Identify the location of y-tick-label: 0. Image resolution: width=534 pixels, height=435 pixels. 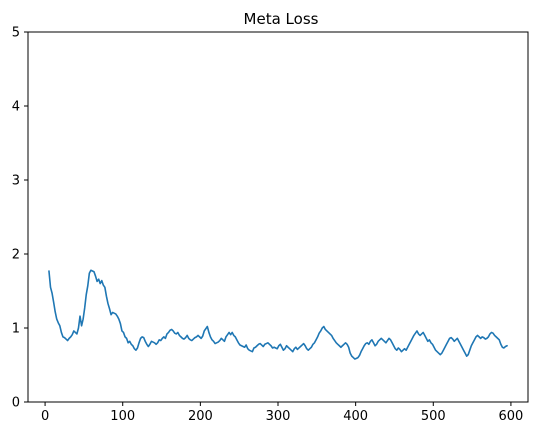
(16, 403).